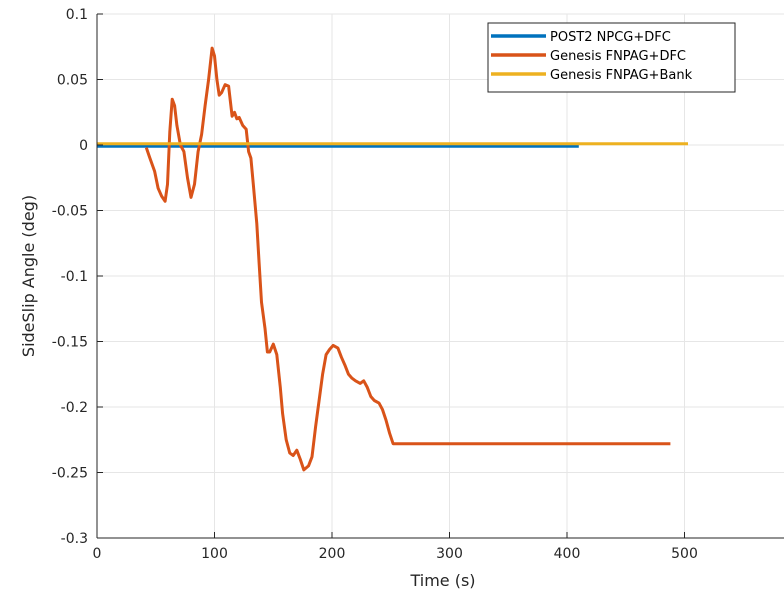 Image resolution: width=784 pixels, height=592 pixels. What do you see at coordinates (70, 212) in the screenshot?
I see `y-tick-label: -0.05` at bounding box center [70, 212].